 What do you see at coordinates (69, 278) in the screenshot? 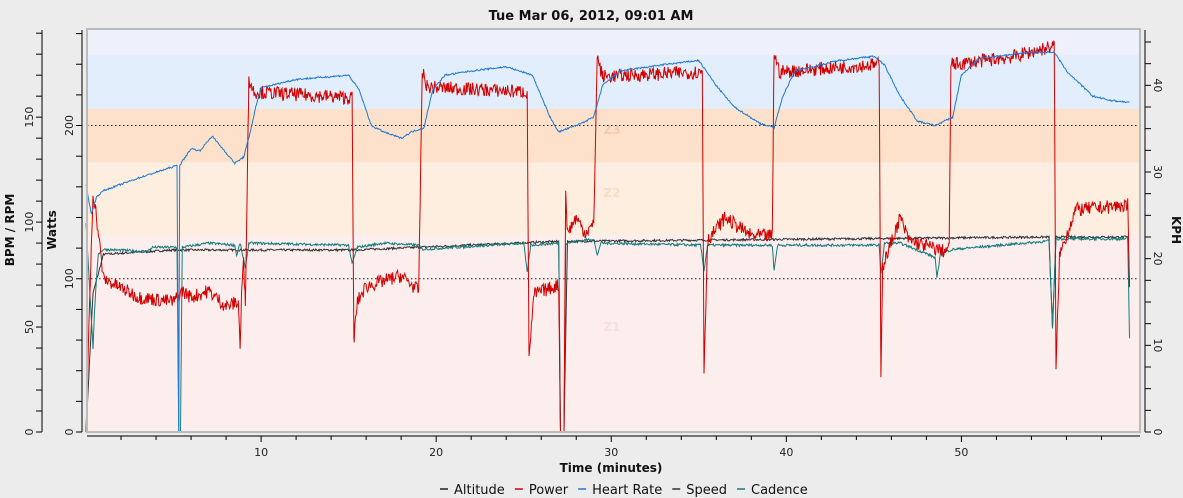
I see `watts-tick-label: 100` at bounding box center [69, 278].